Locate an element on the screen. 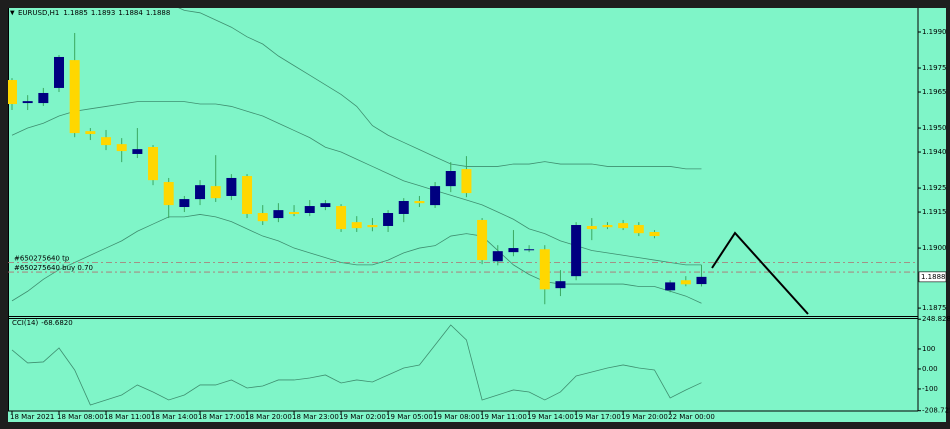  y-tick-label: 1.1875 is located at coordinates (934, 308).